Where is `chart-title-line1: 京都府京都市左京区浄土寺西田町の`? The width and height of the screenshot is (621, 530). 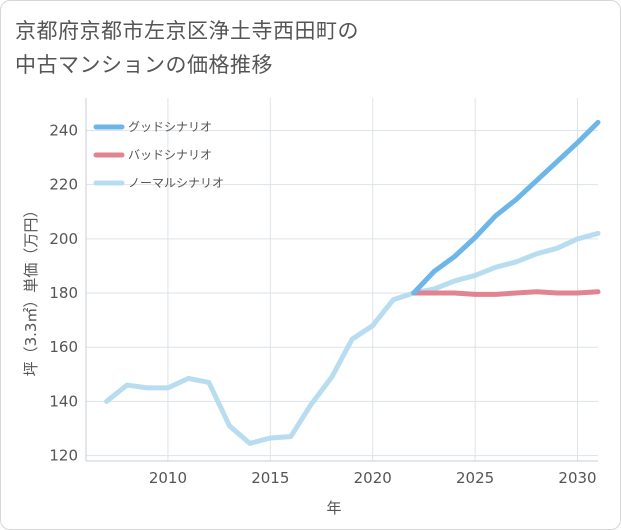
chart-title-line1: 京都府京都市左京区浄土寺西田町の is located at coordinates (187, 31).